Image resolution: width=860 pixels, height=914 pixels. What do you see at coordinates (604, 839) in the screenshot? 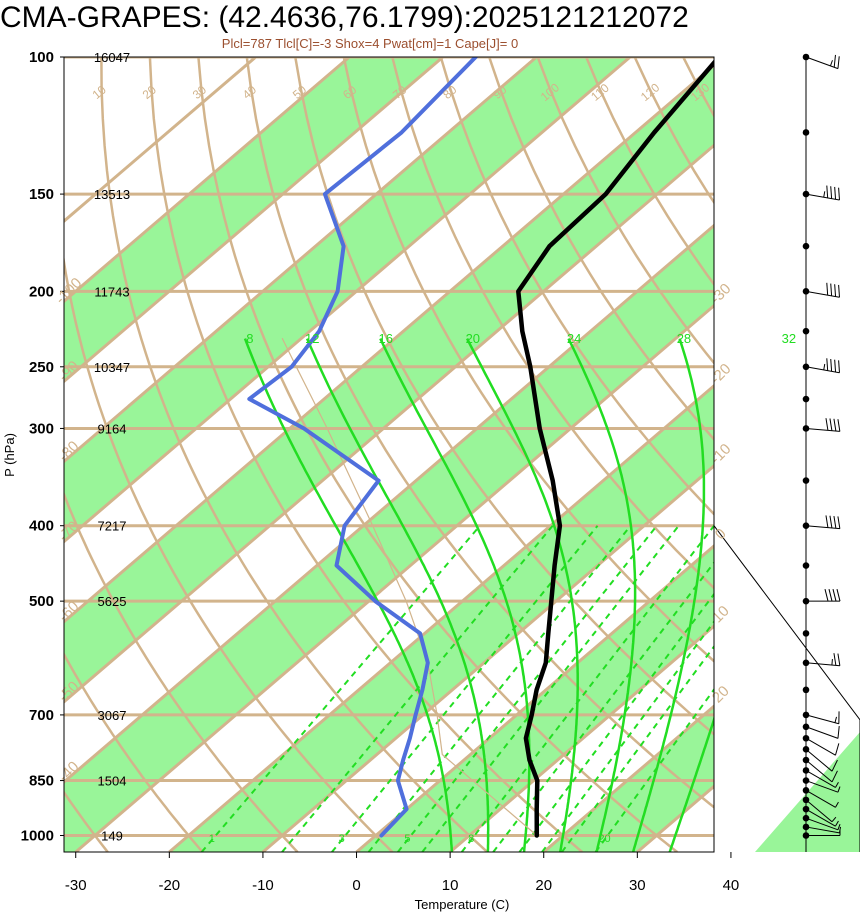
I see `mixing-ratio-label: 20` at bounding box center [604, 839].